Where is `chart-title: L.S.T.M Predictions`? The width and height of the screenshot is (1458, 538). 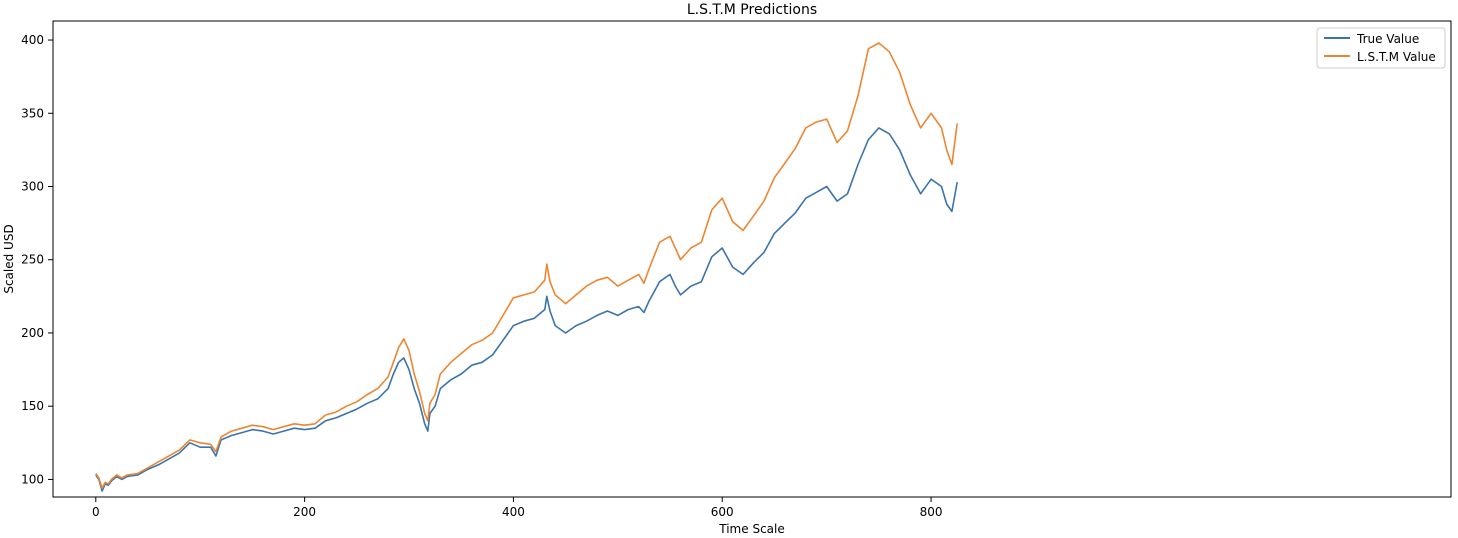
chart-title: L.S.T.M Predictions is located at coordinates (752, 10).